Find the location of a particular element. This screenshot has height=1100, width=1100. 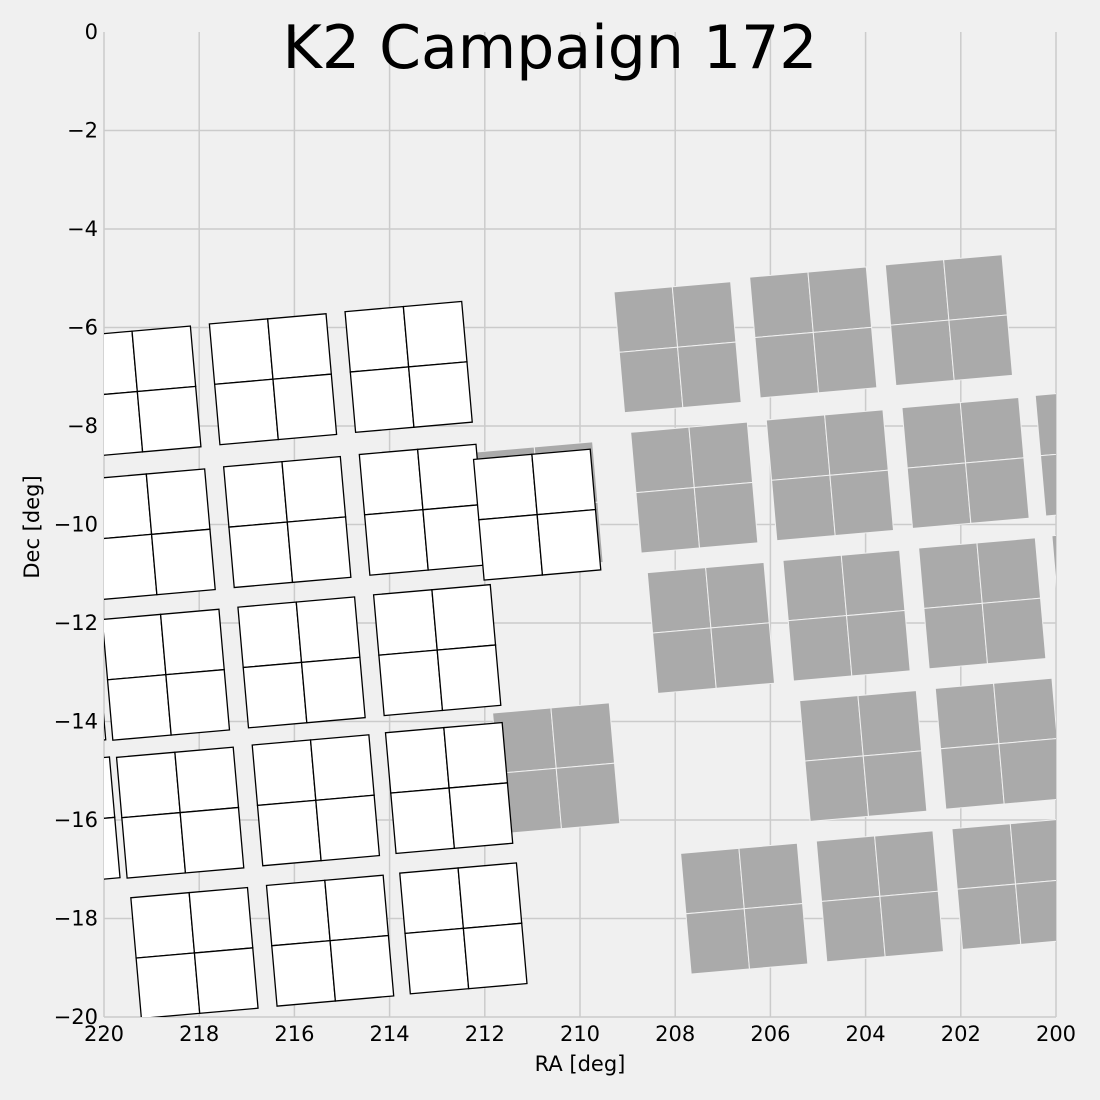

x-tick-label: 210 is located at coordinates (580, 1034).